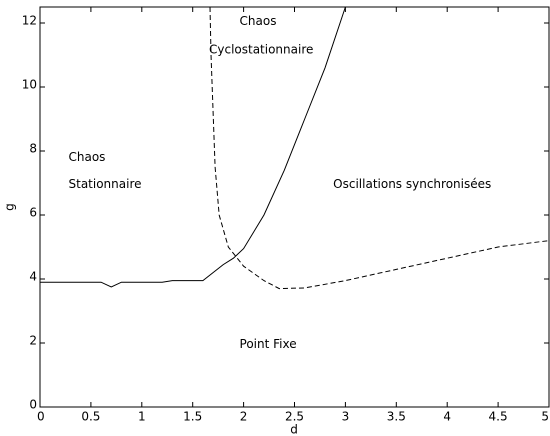  Describe the element at coordinates (33, 213) in the screenshot. I see `y-tick-label: 6` at that location.